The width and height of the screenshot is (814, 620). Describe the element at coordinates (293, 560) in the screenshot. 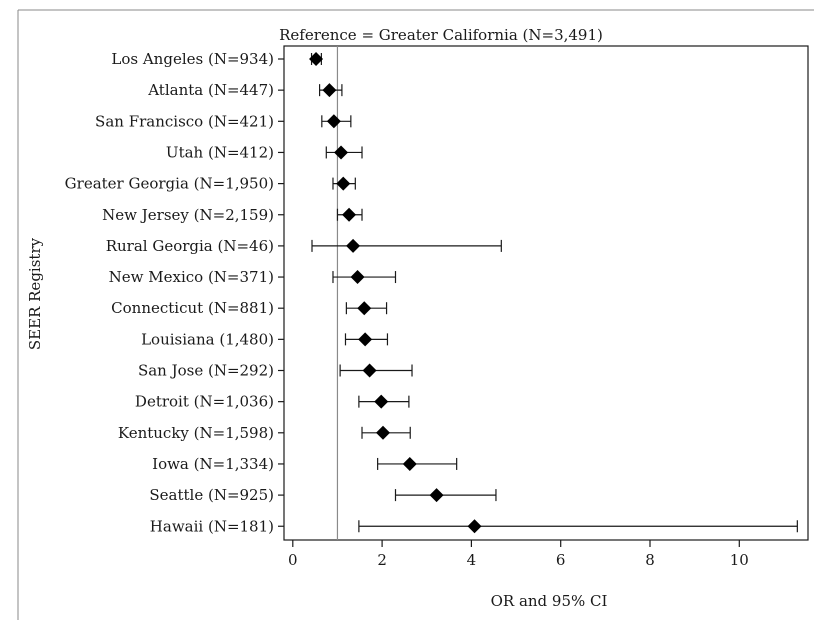

I see `x-tick-label: 0` at that location.